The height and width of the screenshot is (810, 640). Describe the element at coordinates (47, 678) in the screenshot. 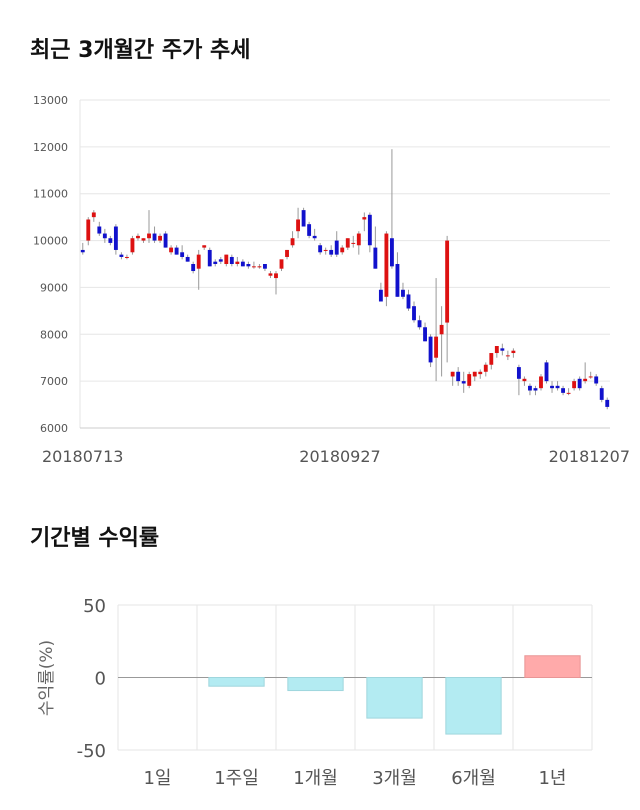

I see `return-y-axis-title: 수익률(%)` at that location.